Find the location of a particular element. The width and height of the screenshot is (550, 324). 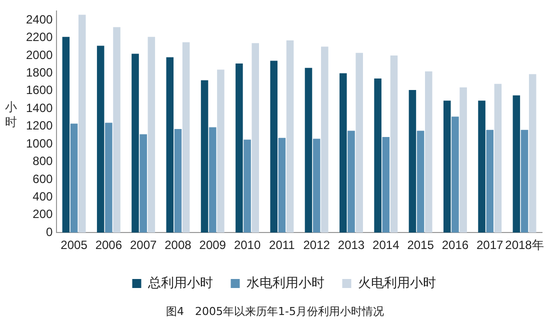

x-tick-label: 2011 is located at coordinates (282, 245).